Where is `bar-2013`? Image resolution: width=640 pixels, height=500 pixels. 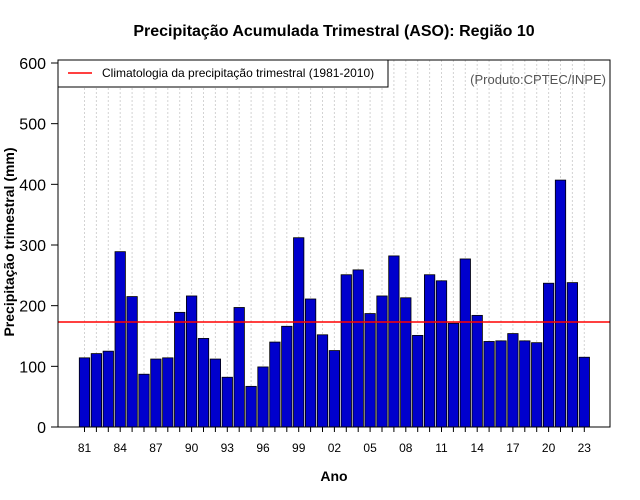
bar-2013 is located at coordinates (465, 343).